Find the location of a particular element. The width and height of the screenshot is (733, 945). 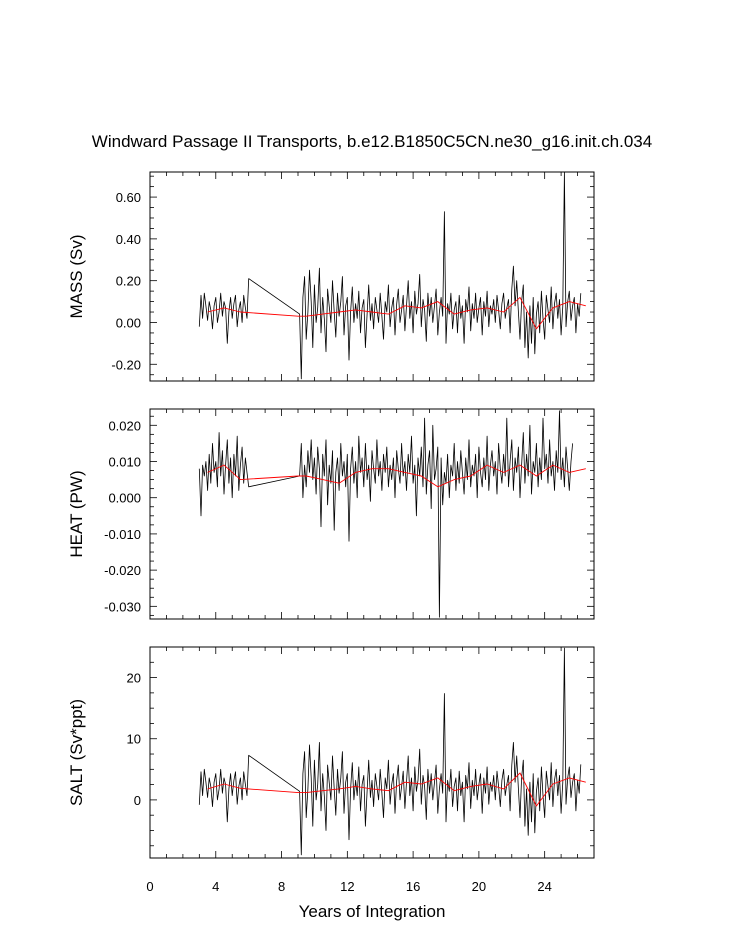

y-tick-label: 0.00 is located at coordinates (128, 322).